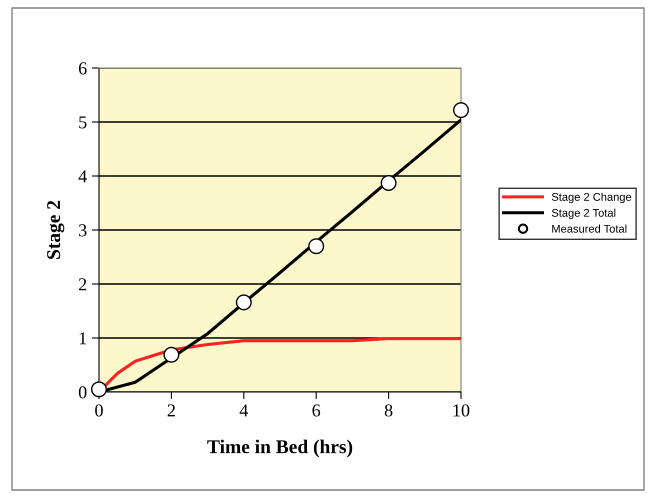 The image size is (656, 498). I want to click on y-tick-label: 0, so click(82, 392).